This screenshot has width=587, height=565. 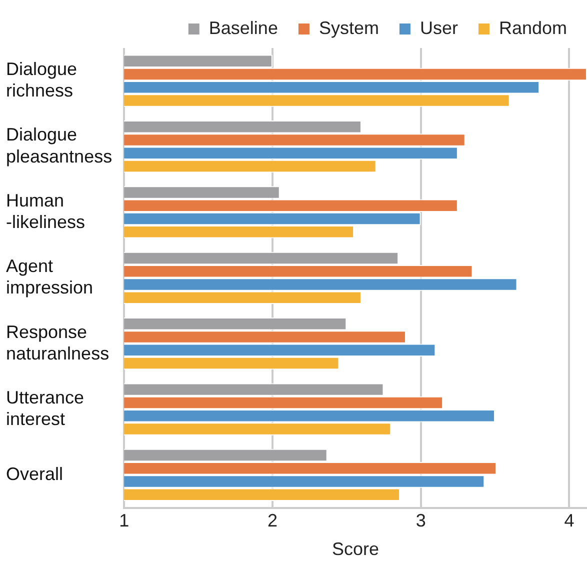 I want to click on y-tick-label: Human -likeliness, so click(x=46, y=211).